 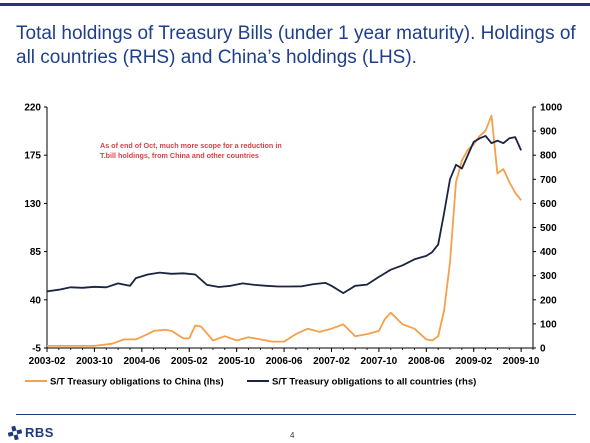 What do you see at coordinates (284, 361) in the screenshot?
I see `x-tick-label: 2006-06` at bounding box center [284, 361].